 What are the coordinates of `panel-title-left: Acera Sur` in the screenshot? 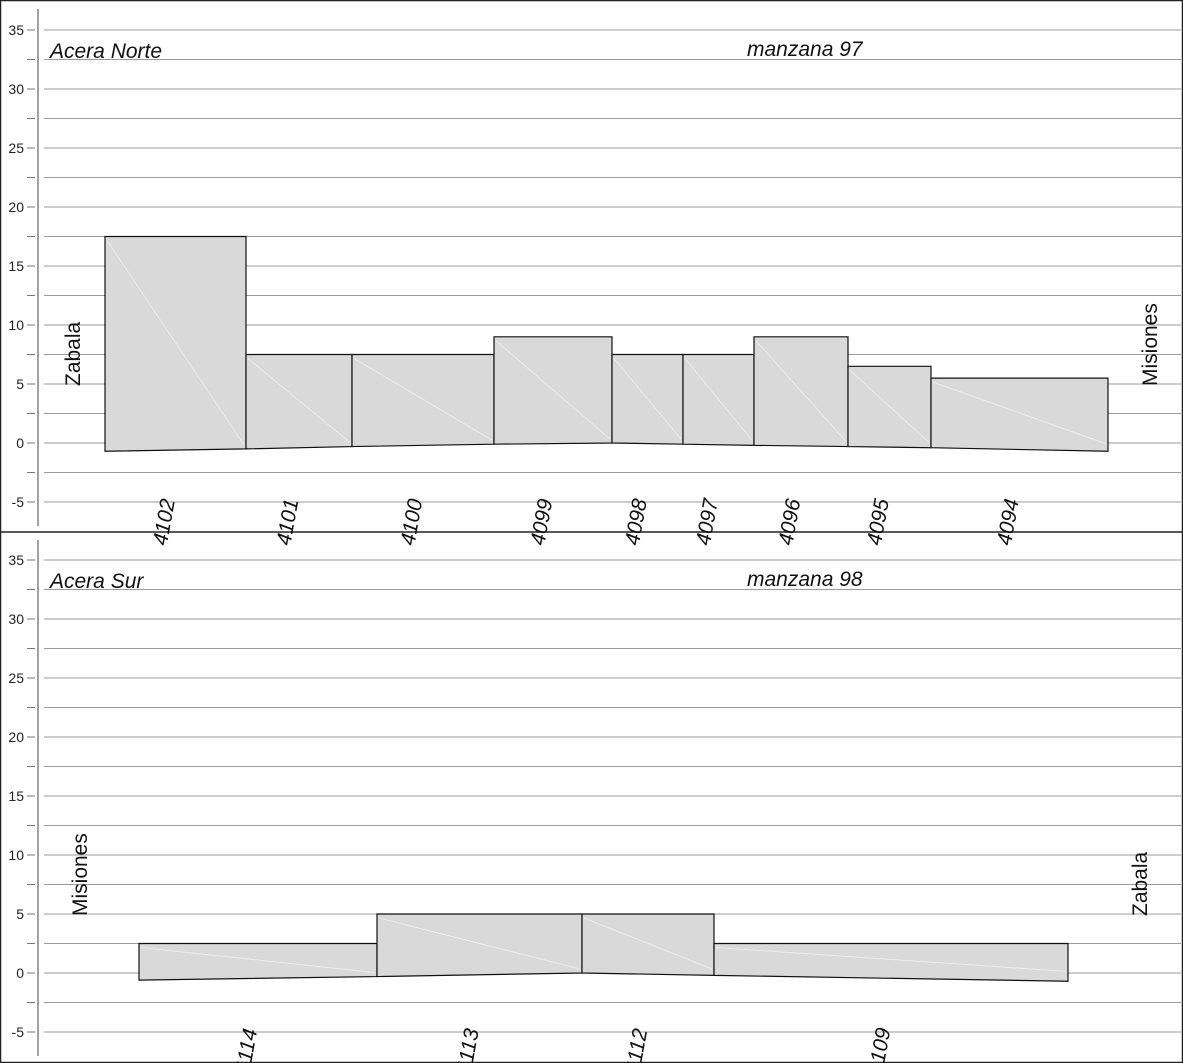 It's located at (96, 581).